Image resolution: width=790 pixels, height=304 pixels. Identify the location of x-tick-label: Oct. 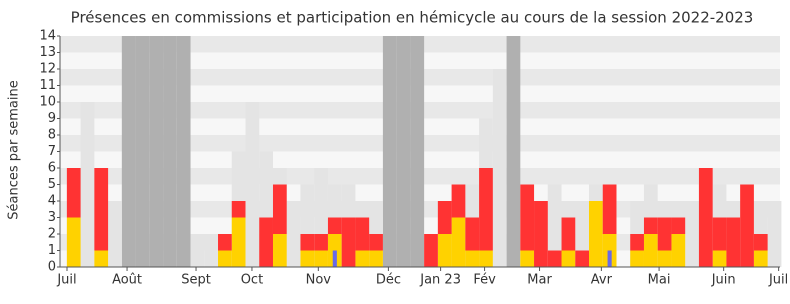
(252, 280).